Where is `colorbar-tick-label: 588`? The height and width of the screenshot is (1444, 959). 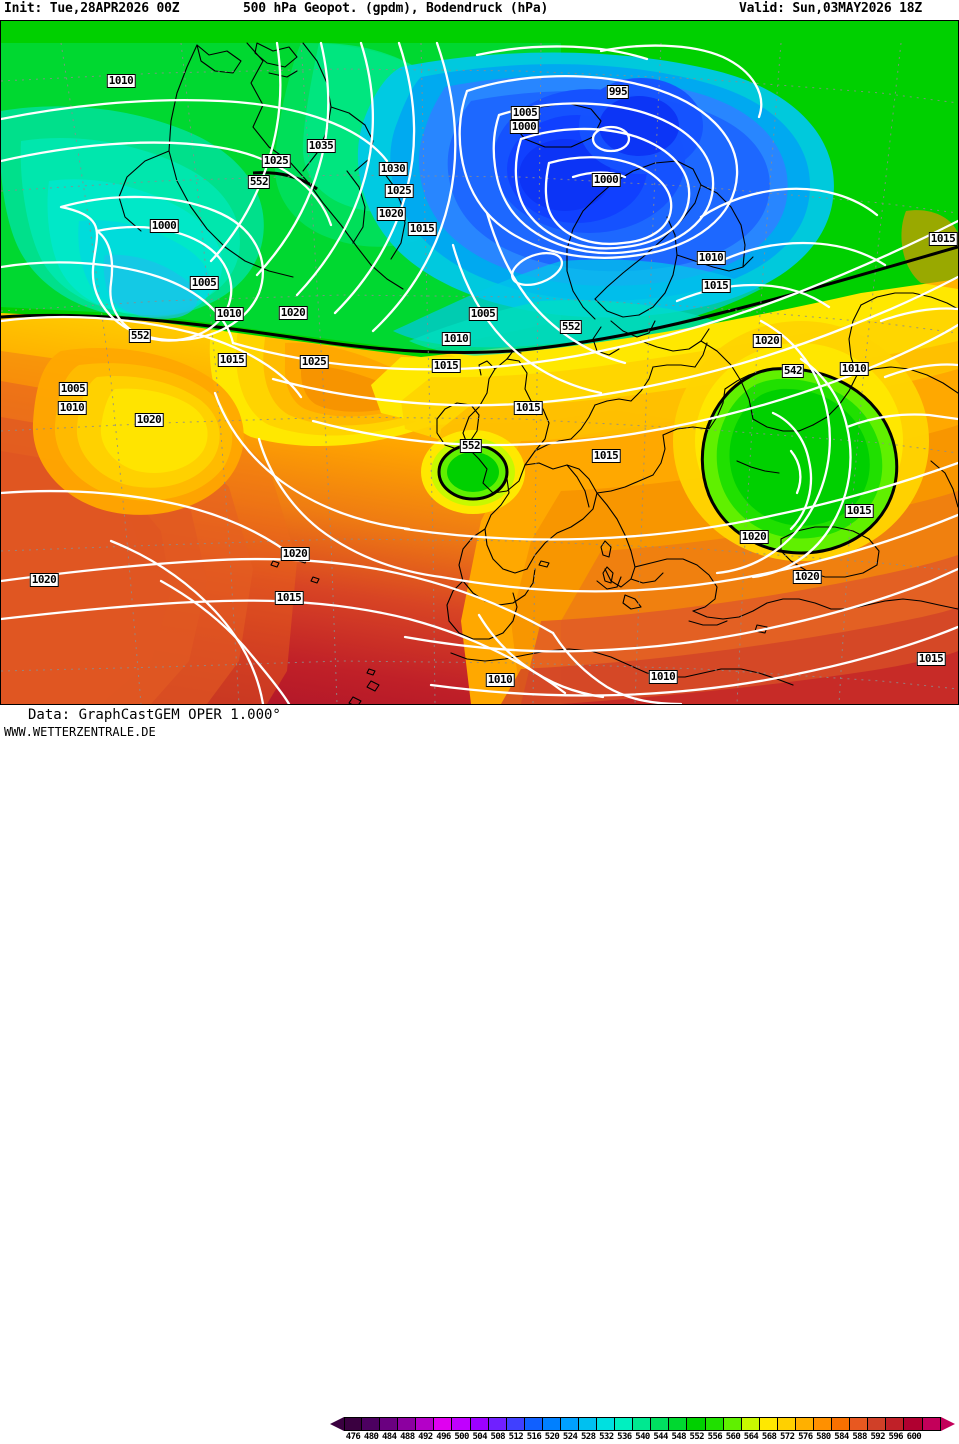
colorbar-tick-label: 588 is located at coordinates (859, 1437).